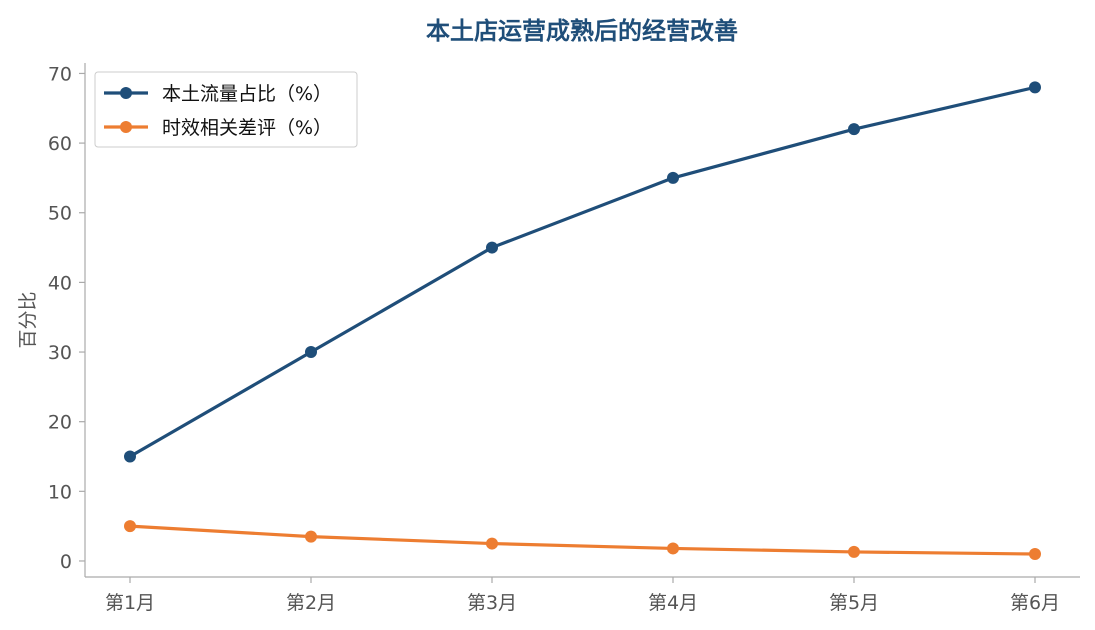 The width and height of the screenshot is (1095, 630). Describe the element at coordinates (247, 128) in the screenshot. I see `legend-label: 时效相关差评（%）` at that location.